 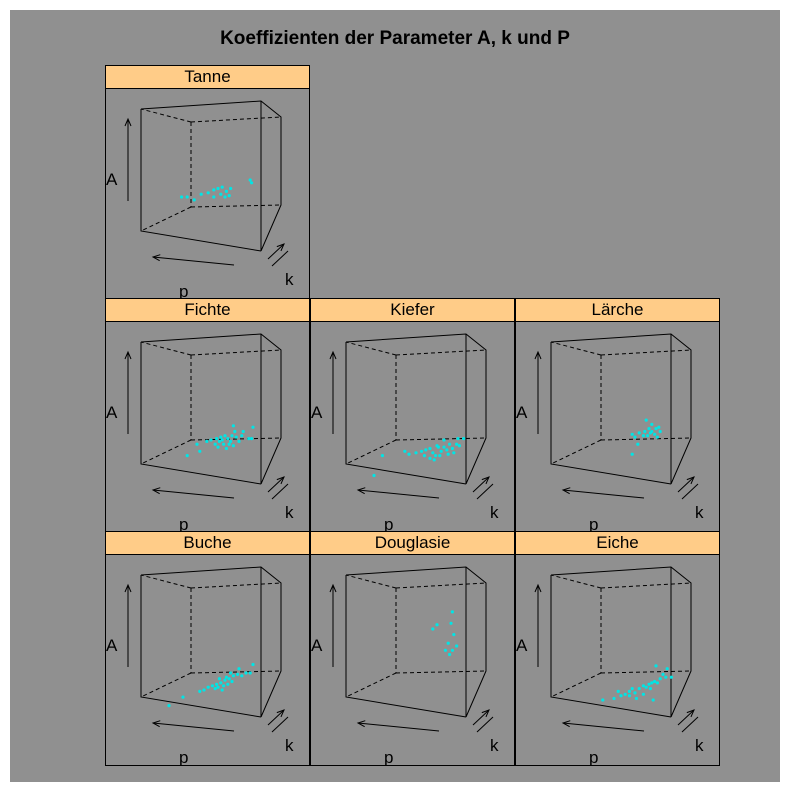 I want to click on axis-arrow-k2, so click(x=485, y=491).